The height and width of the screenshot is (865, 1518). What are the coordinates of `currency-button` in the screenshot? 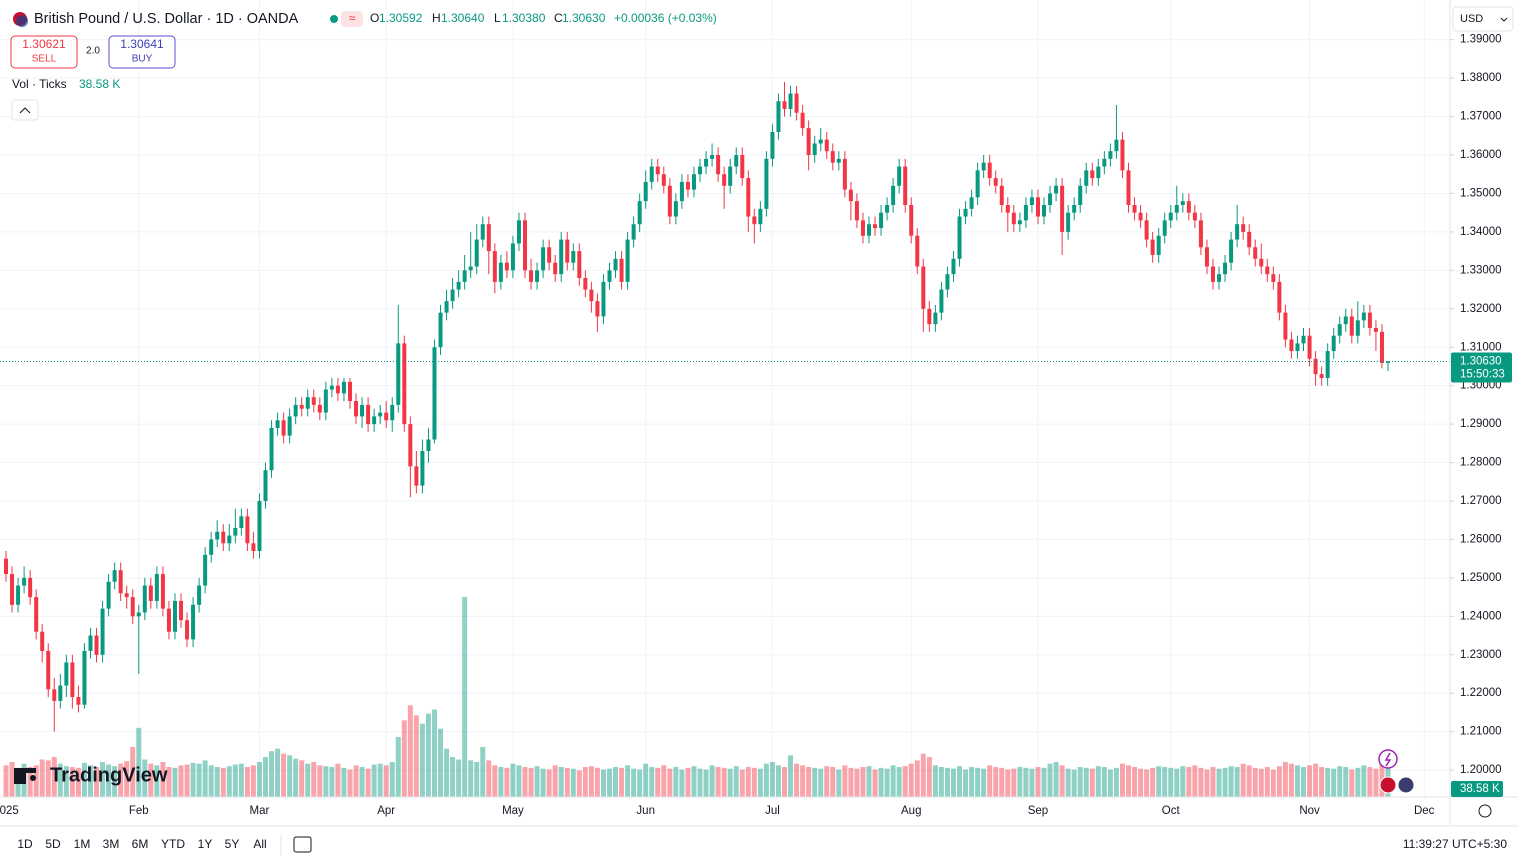 It's located at (1483, 19).